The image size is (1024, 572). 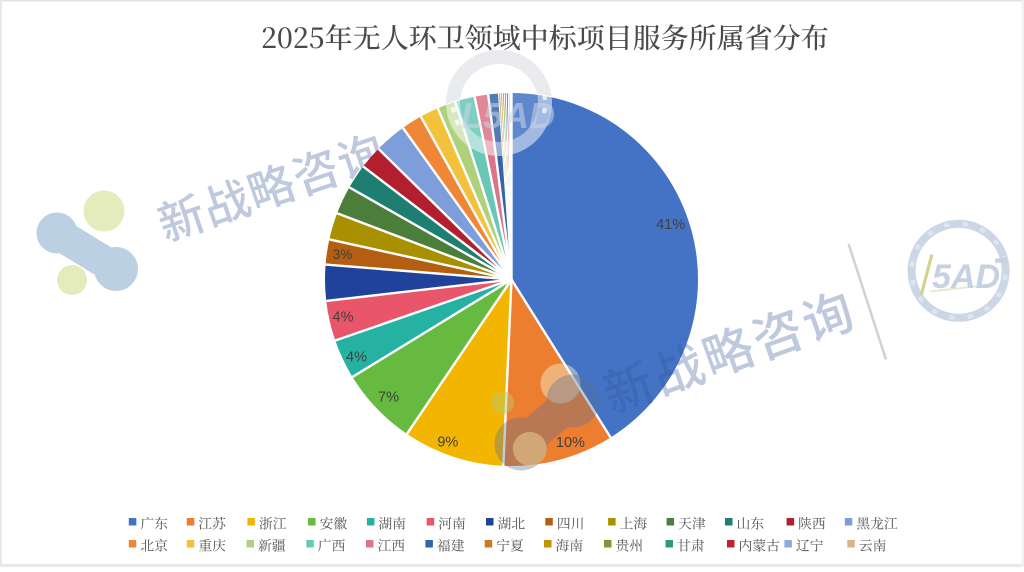 What do you see at coordinates (508, 115) in the screenshot?
I see `svg-text: L5AD` at bounding box center [508, 115].